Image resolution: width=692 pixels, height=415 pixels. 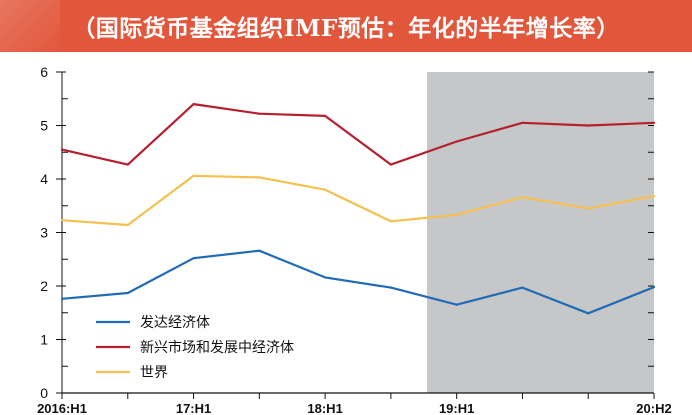 I want to click on x-tick-label: 2016:H1, so click(x=62, y=408).